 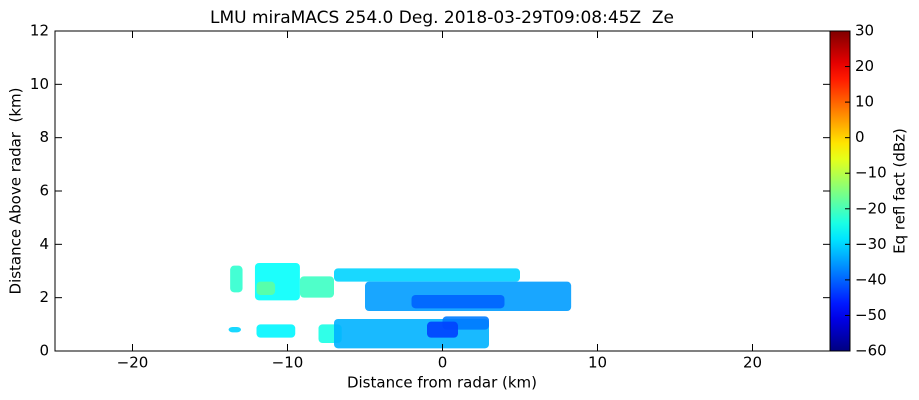 What do you see at coordinates (288, 363) in the screenshot?
I see `x-tick-label: −10` at bounding box center [288, 363].